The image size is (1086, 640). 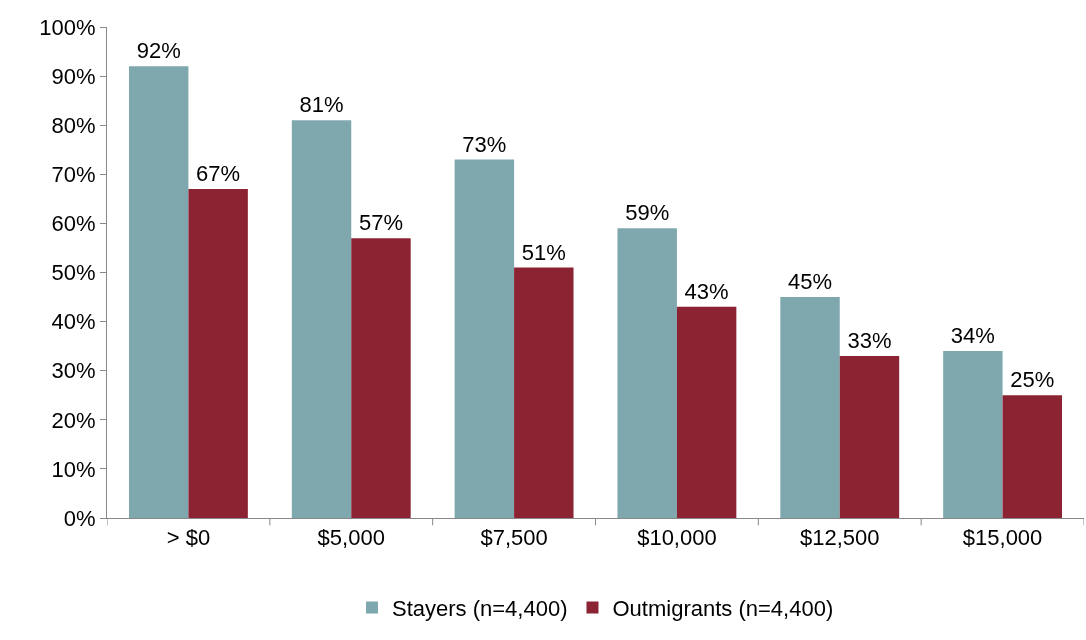 What do you see at coordinates (73, 174) in the screenshot?
I see `y-tick-label: 70%` at bounding box center [73, 174].